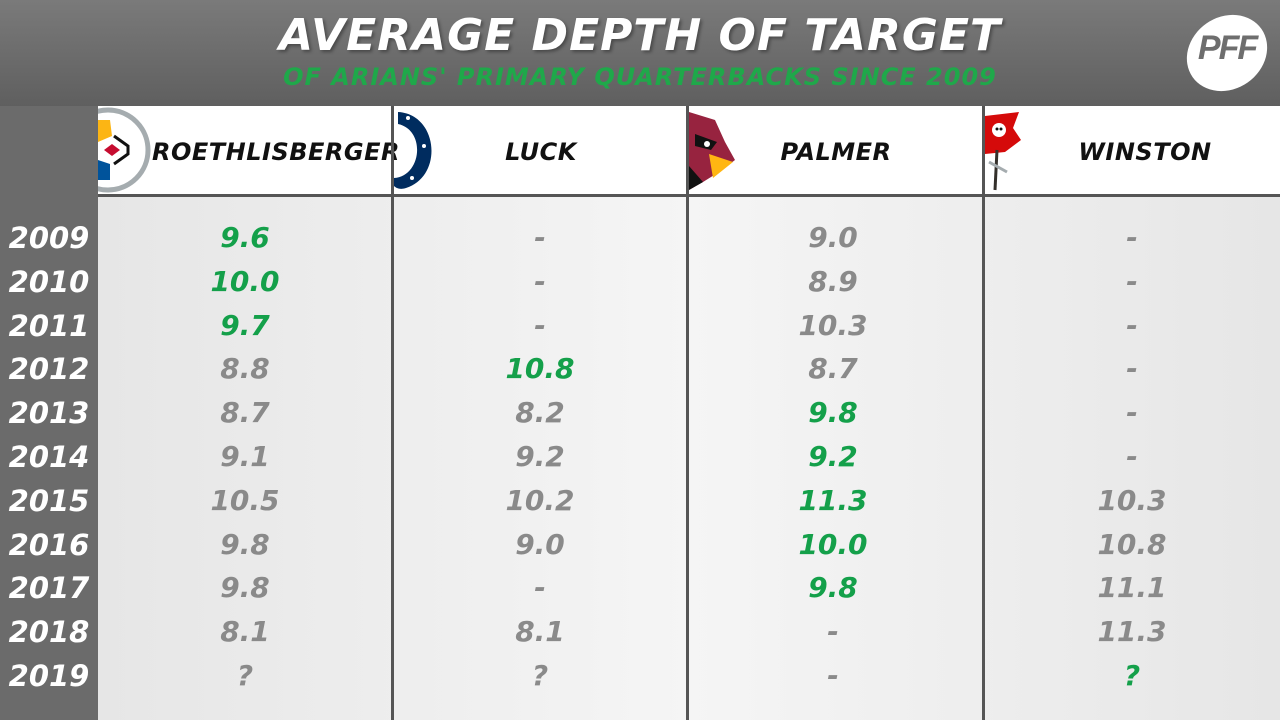  I want to click on header-banner, so click(640, 53).